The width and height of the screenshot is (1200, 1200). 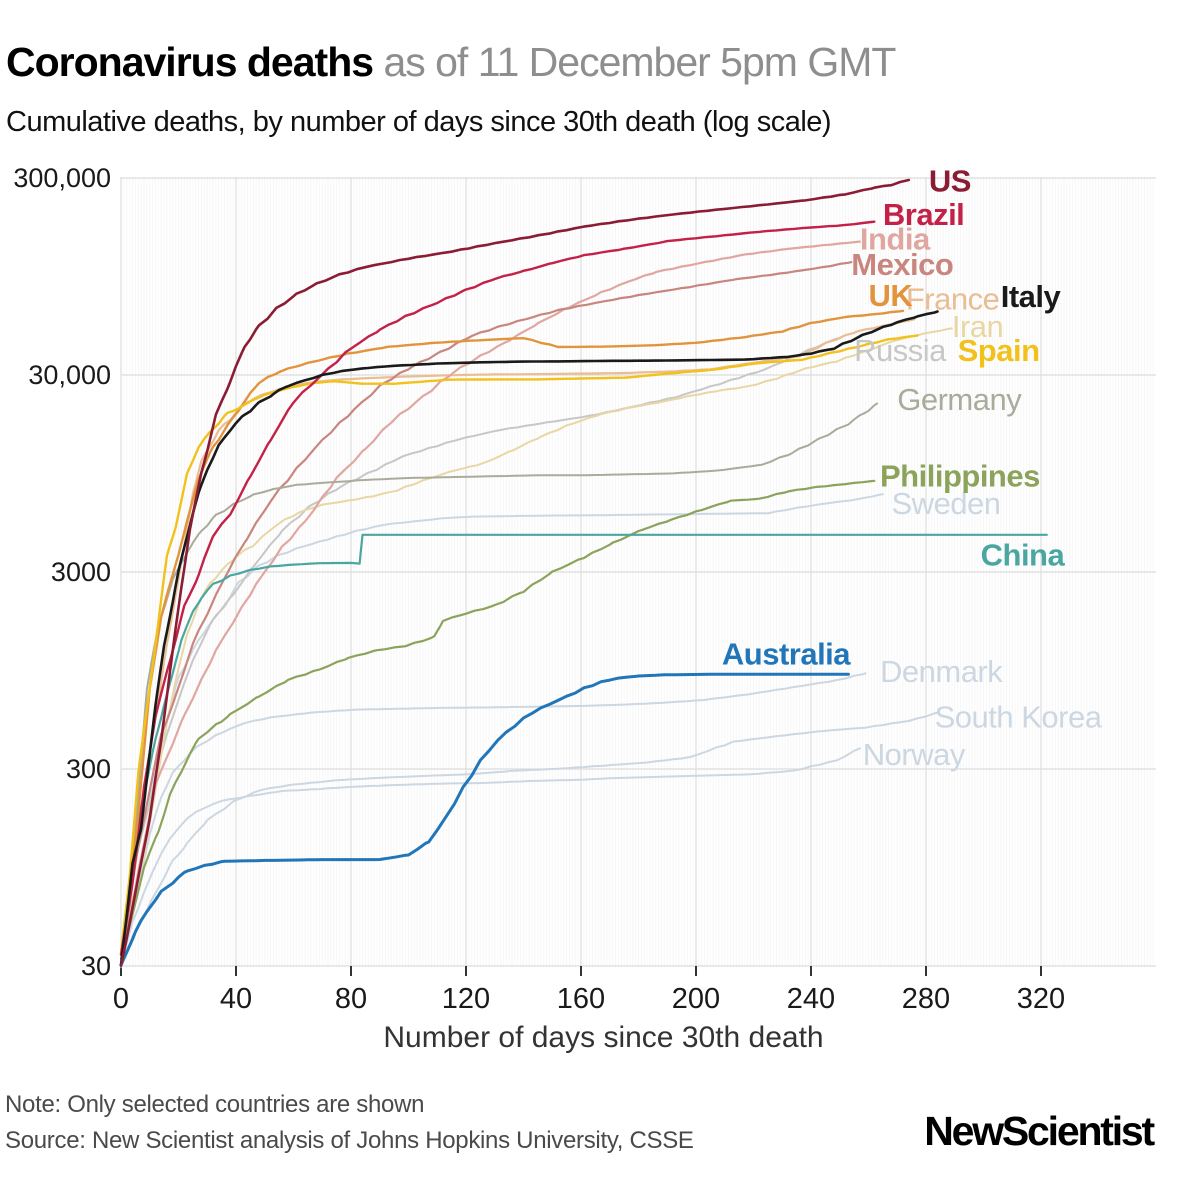 I want to click on series-label-china: China, so click(x=1023, y=555).